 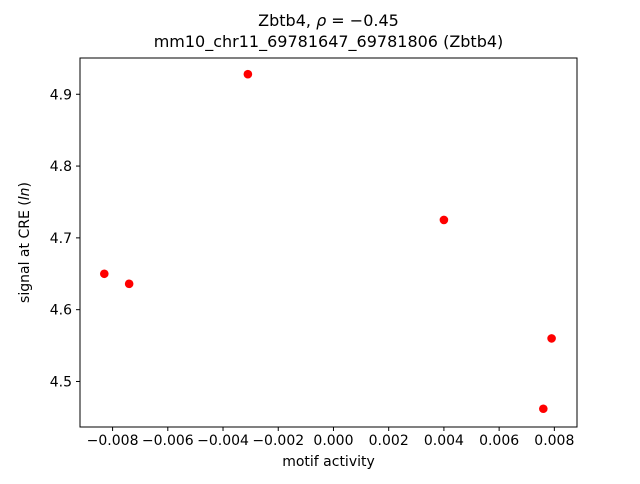 I want to click on y-axis-label: signal at CRE (ln), so click(x=25, y=242).